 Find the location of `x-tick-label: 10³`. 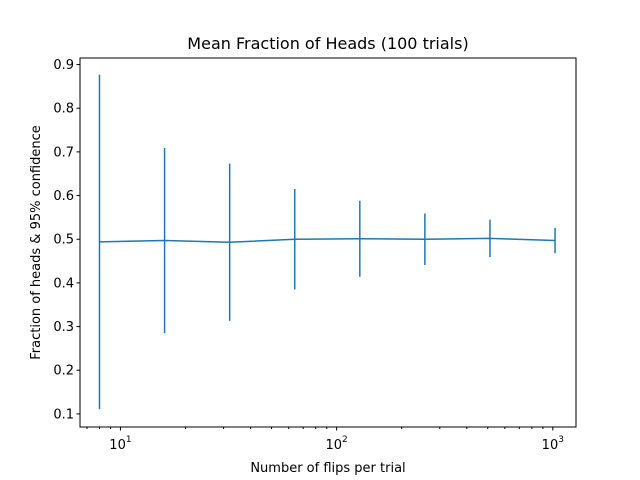

x-tick-label: 10³ is located at coordinates (553, 444).